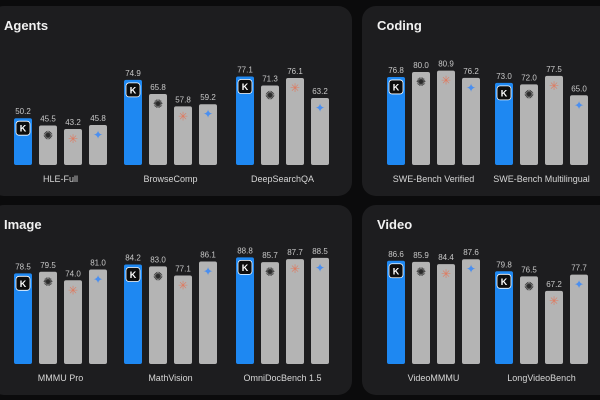 The image size is (600, 400). I want to click on bar-value-label: 76.5, so click(529, 269).